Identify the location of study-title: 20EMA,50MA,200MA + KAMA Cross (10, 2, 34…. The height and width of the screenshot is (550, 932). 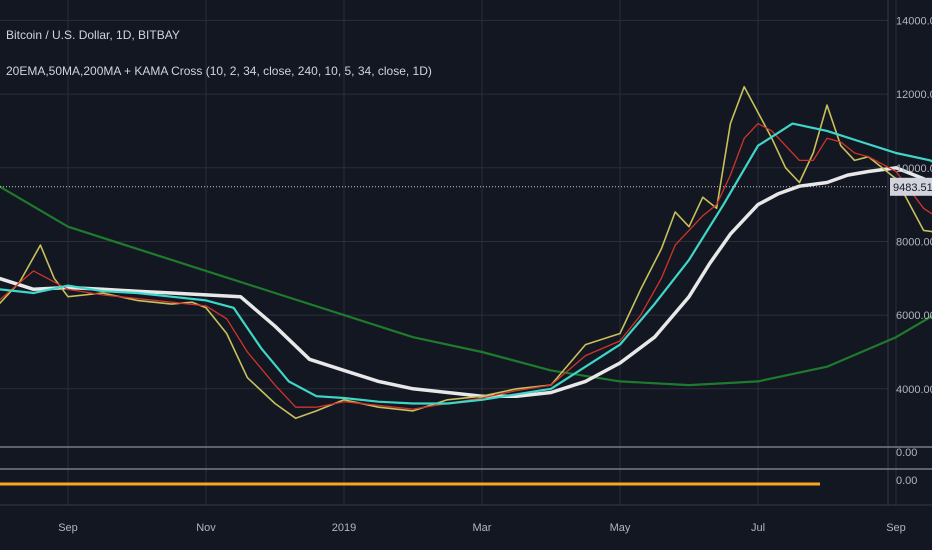
(219, 71).